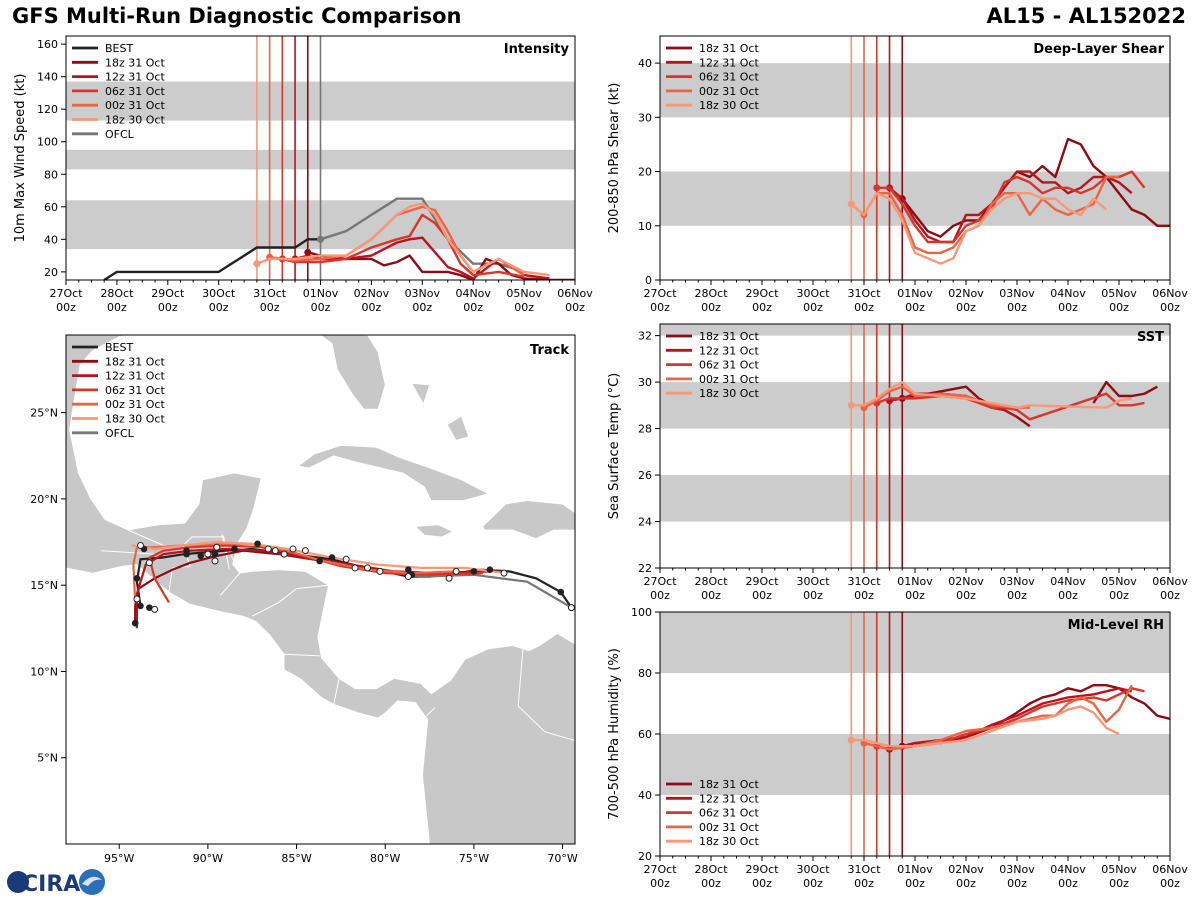  I want to click on page-title: GFS Multi-Run Diagnostic Comparison, so click(237, 16).